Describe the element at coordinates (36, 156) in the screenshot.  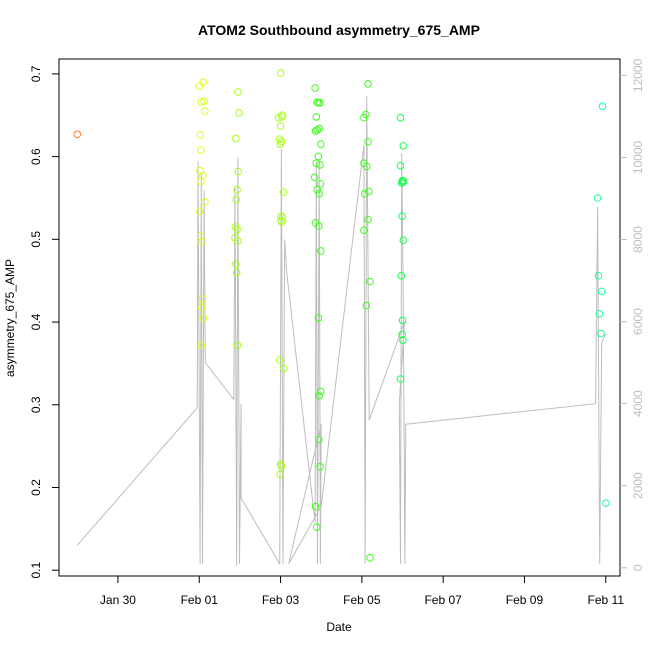
I see `y-tick-label: 0.6` at that location.